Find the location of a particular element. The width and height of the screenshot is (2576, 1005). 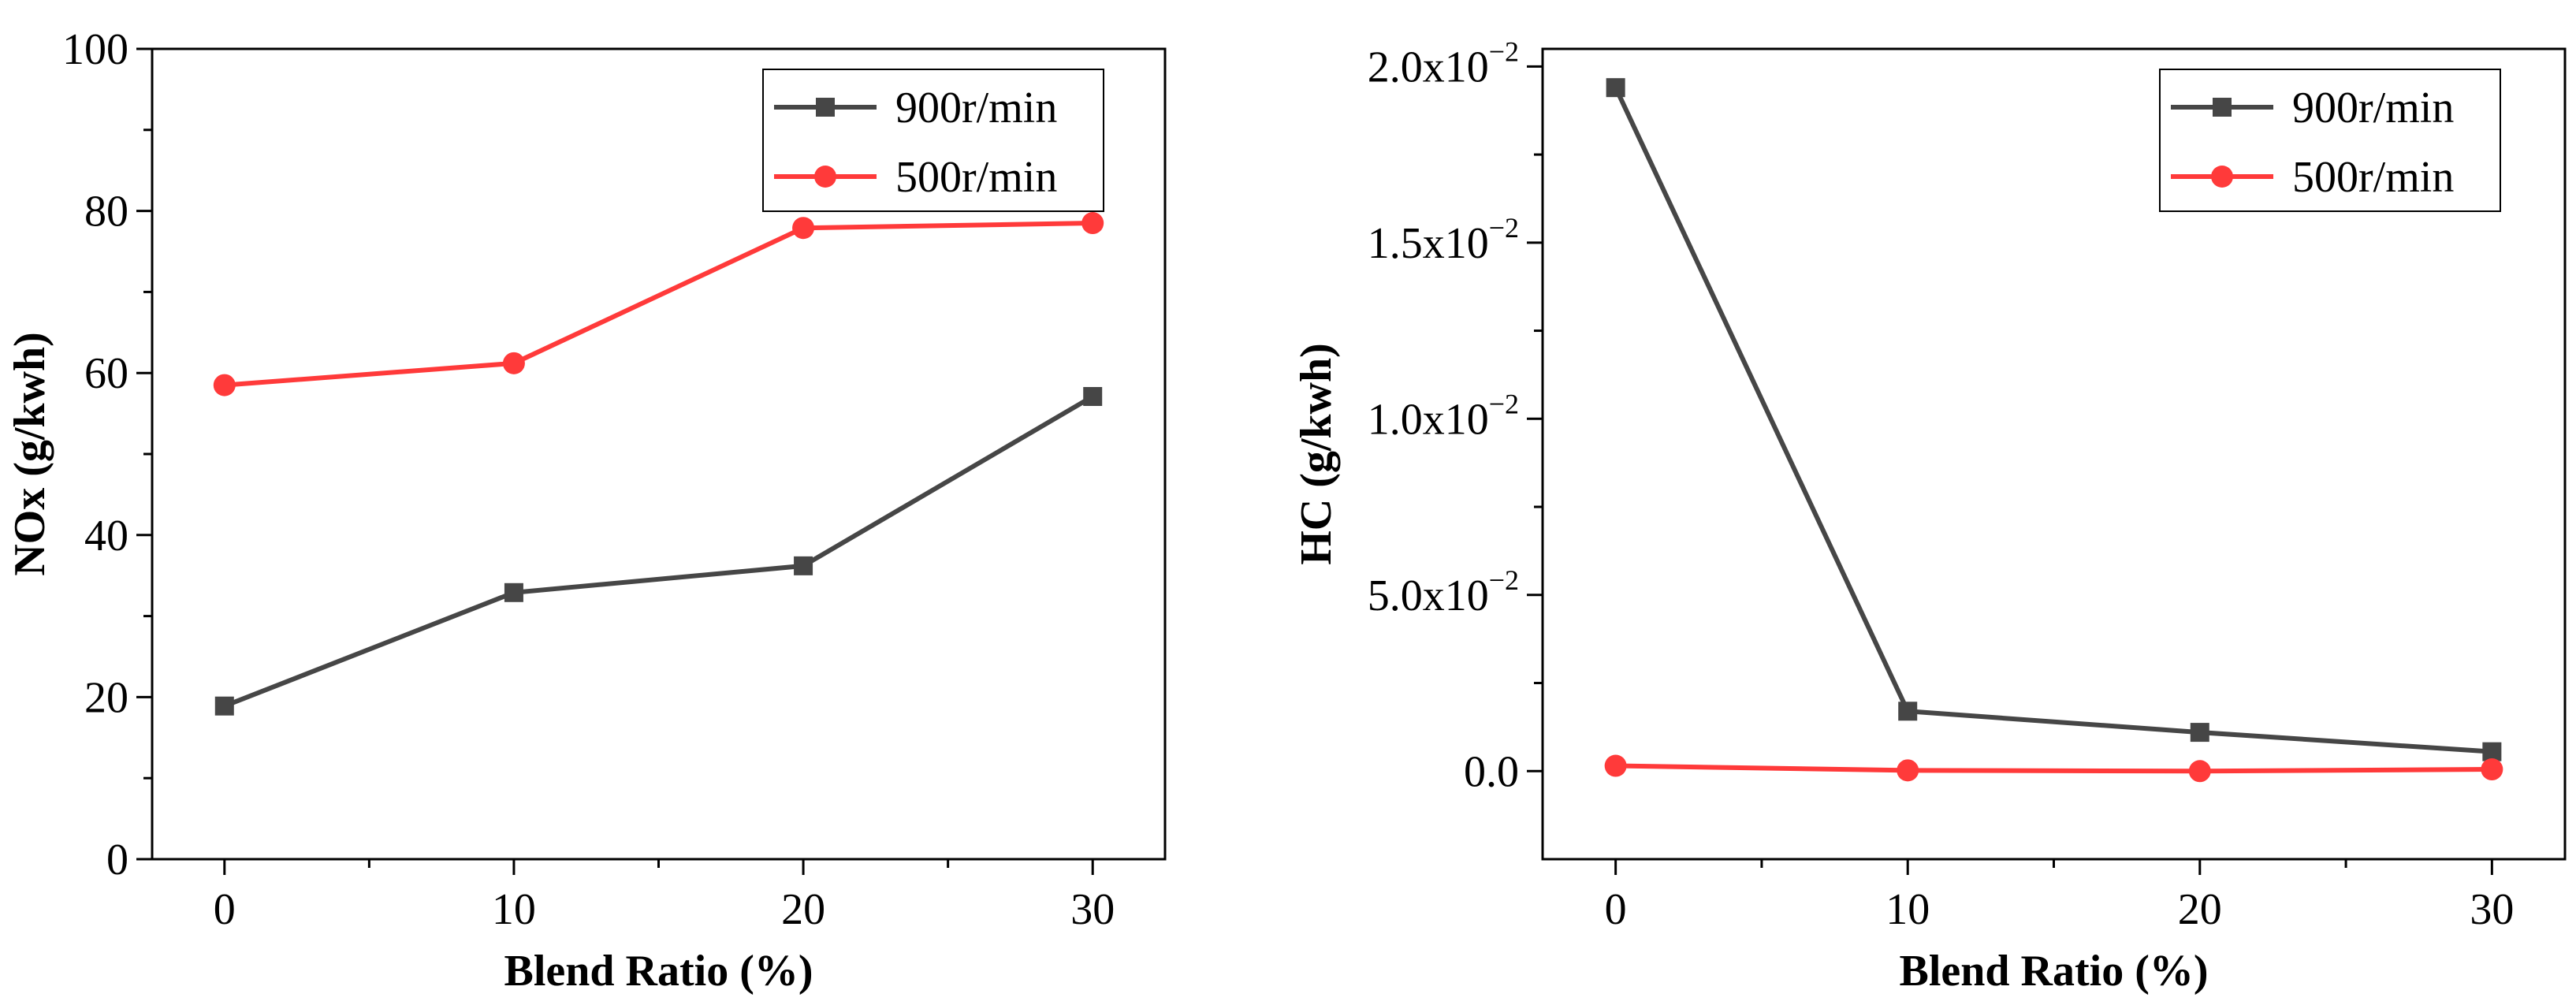

y-tick-label: 100 is located at coordinates (95, 49).